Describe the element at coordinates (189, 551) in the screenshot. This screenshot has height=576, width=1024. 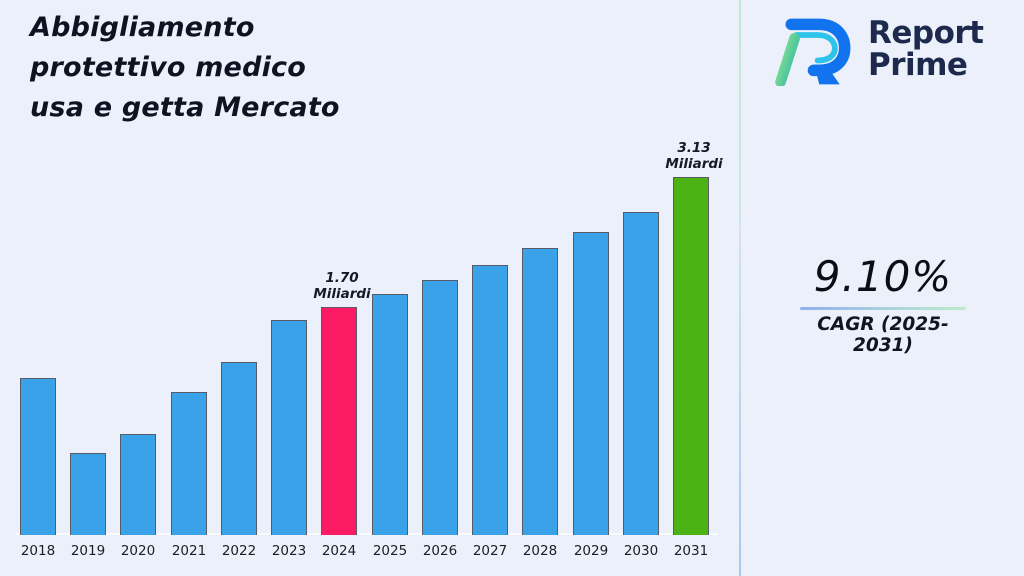
I see `x-tick-2021: 2021` at that location.